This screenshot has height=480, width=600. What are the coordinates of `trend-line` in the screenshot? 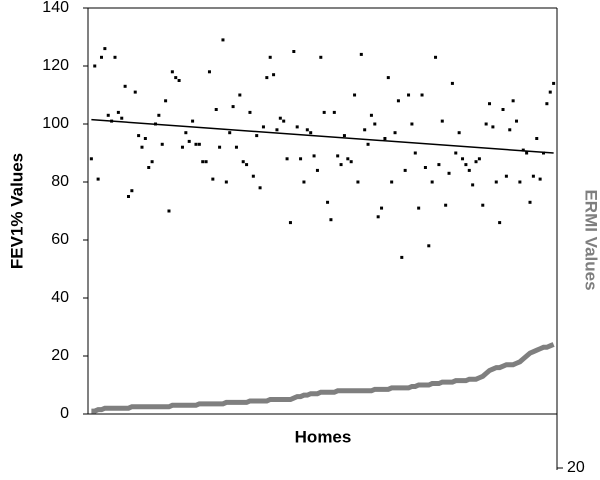 It's located at (322, 136).